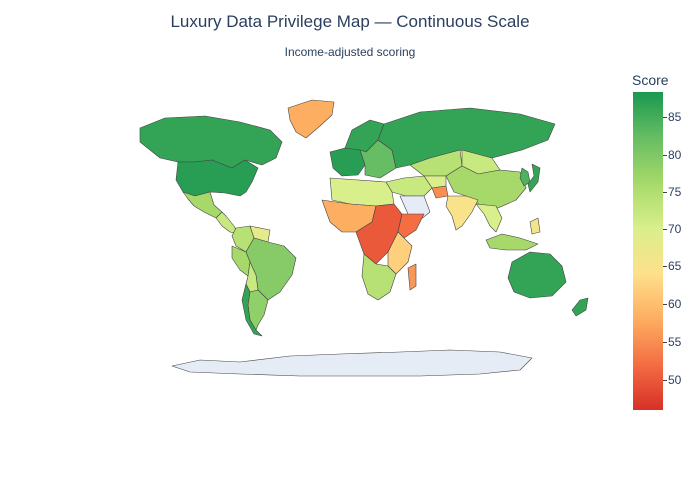 Image resolution: width=700 pixels, height=500 pixels. I want to click on colorbar-tick-label: 85, so click(675, 117).